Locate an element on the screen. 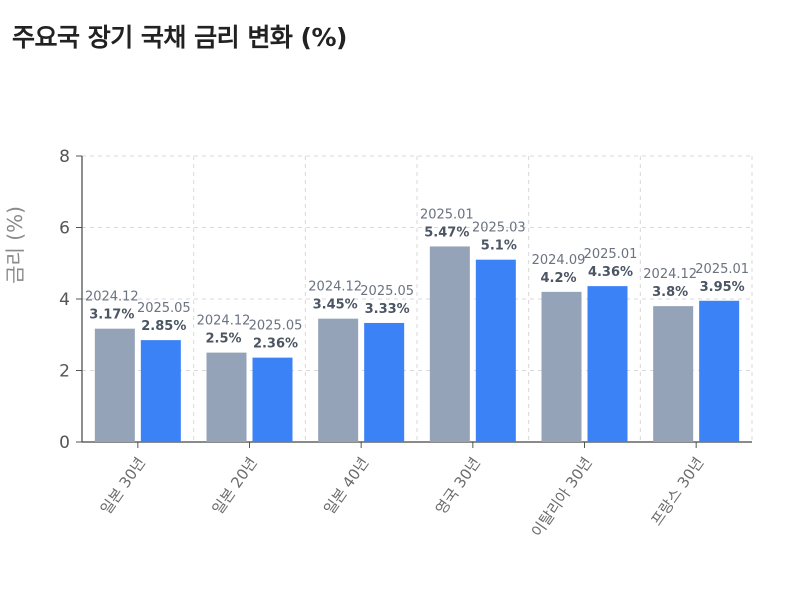 The width and height of the screenshot is (800, 613). y-tick-label: 6 is located at coordinates (64, 229).